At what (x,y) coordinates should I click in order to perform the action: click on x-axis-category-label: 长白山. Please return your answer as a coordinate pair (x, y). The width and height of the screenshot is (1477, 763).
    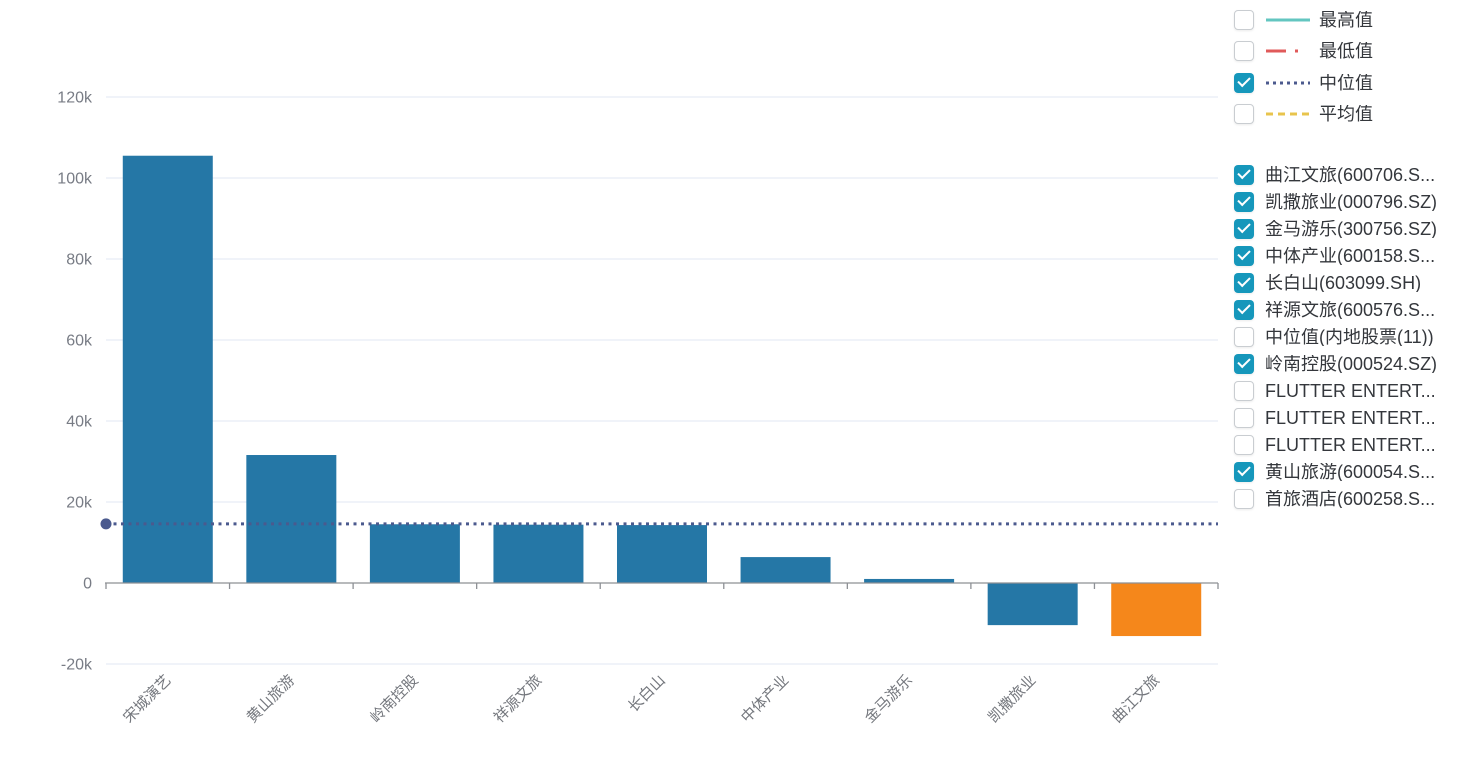
    Looking at the image, I should click on (647, 694).